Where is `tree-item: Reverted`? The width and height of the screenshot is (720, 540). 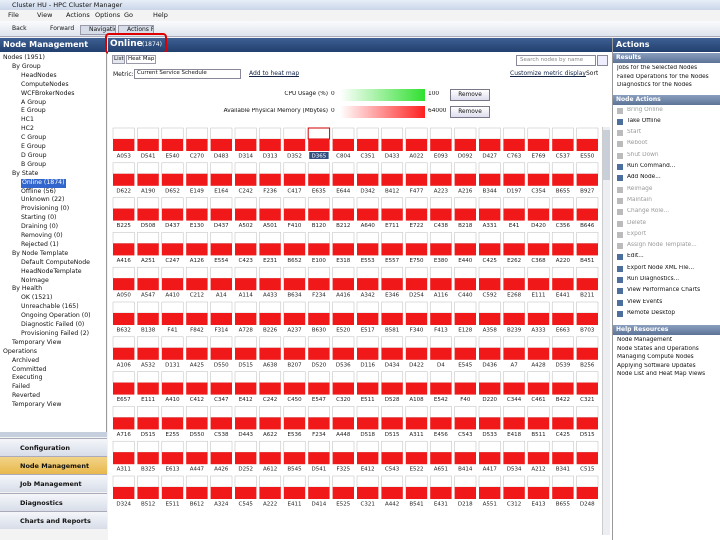
tree-item: Reverted is located at coordinates (26, 396).